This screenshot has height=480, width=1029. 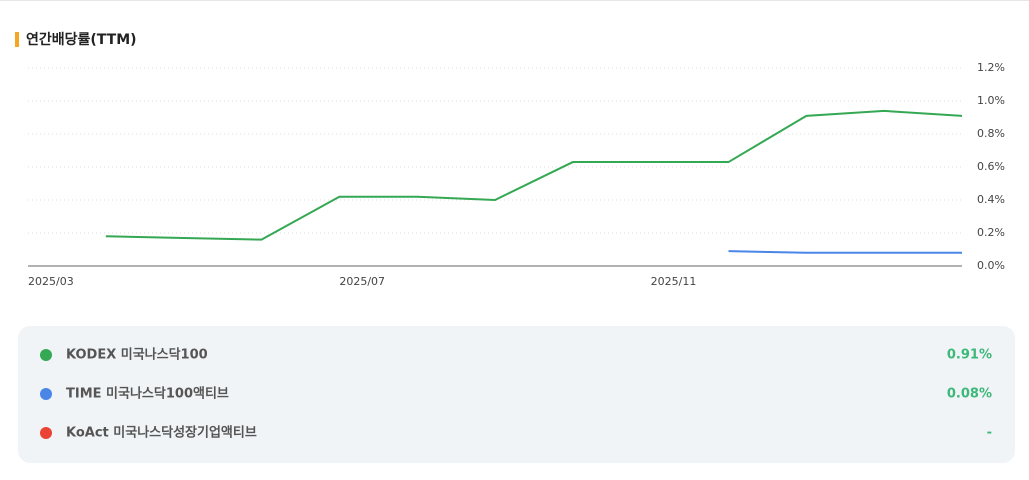 What do you see at coordinates (991, 265) in the screenshot?
I see `y-tick-label: 0.0%` at bounding box center [991, 265].